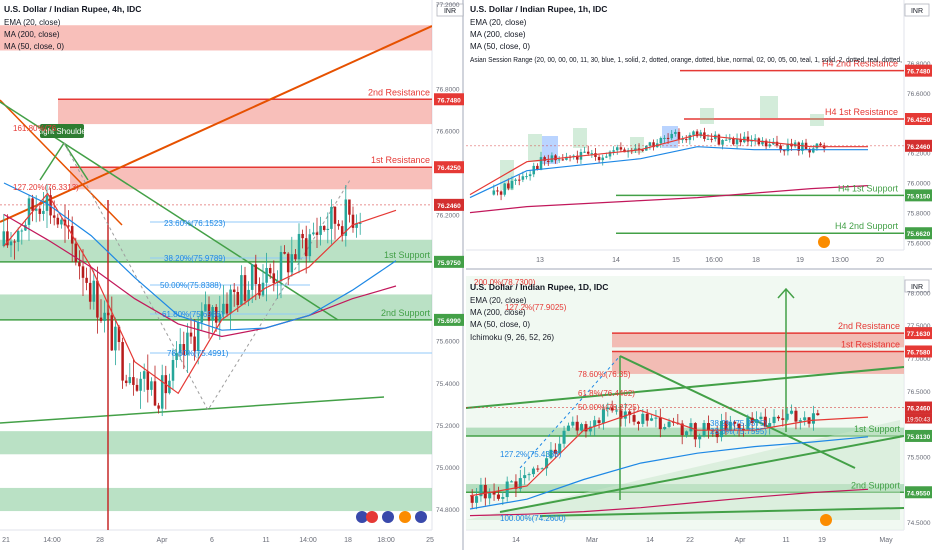  I want to click on h4-support-trendline, so click(192, 410).